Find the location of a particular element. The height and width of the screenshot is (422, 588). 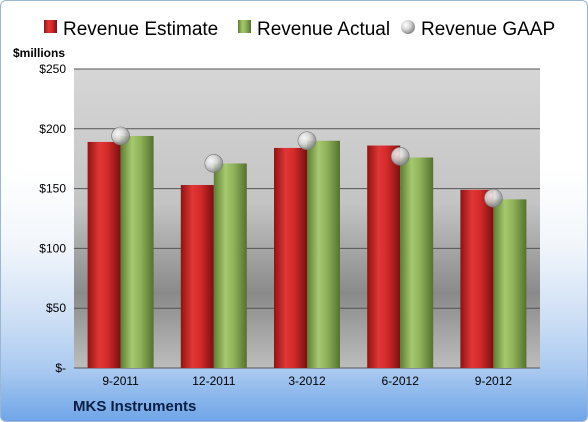

y-tick-label: $150 is located at coordinates (52, 189).